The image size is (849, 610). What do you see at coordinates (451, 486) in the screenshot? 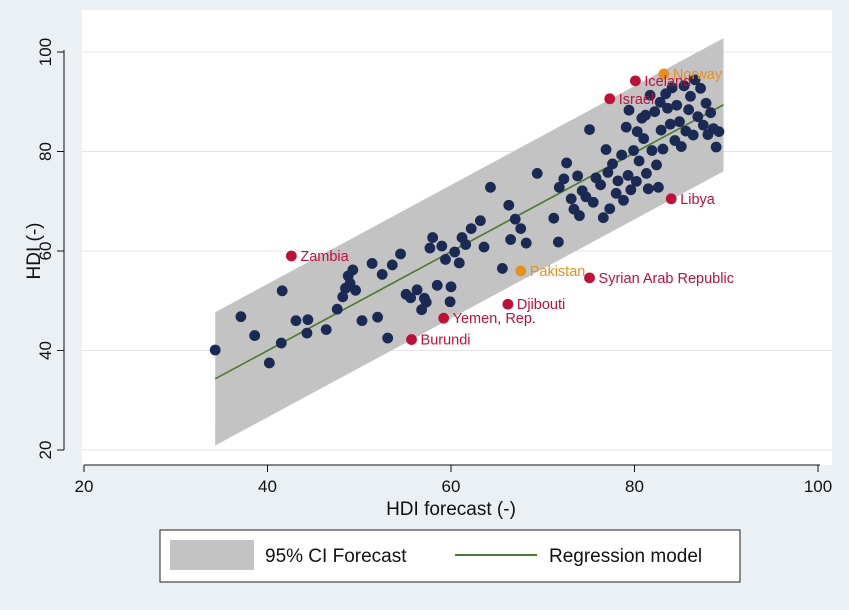
I see `x-tick-label-60: 60` at bounding box center [451, 486].